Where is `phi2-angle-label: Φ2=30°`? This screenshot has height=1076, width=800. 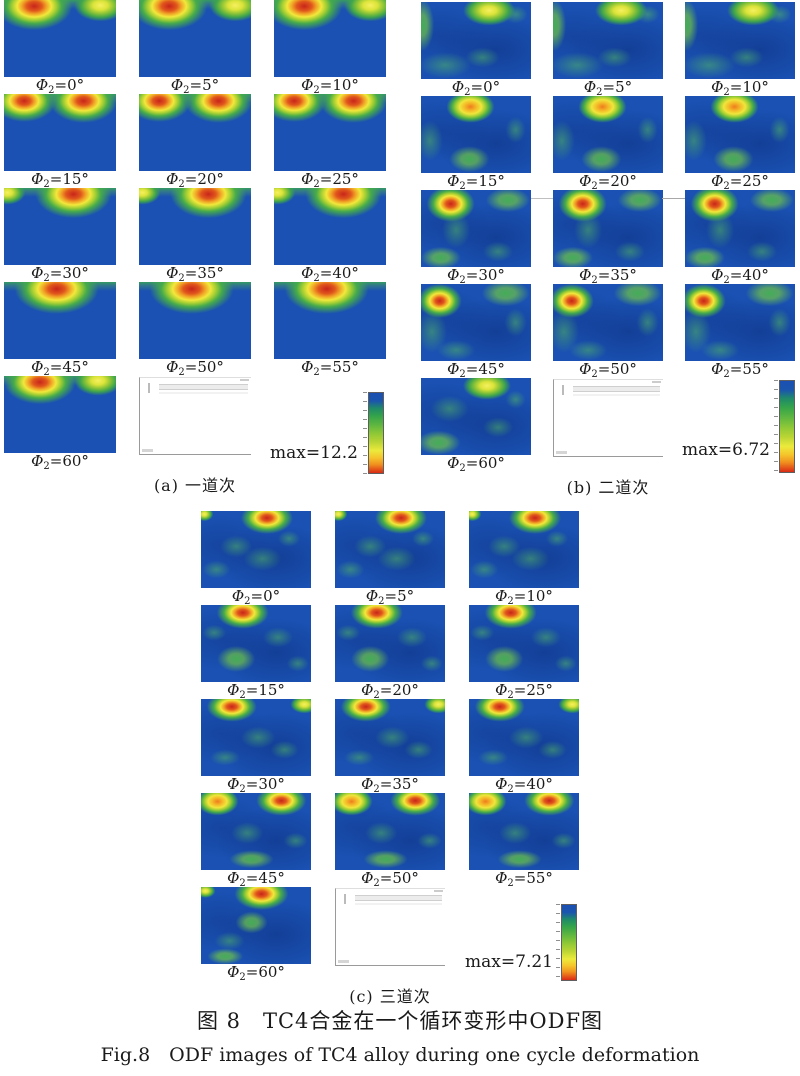 phi2-angle-label: Φ2=30° is located at coordinates (476, 276).